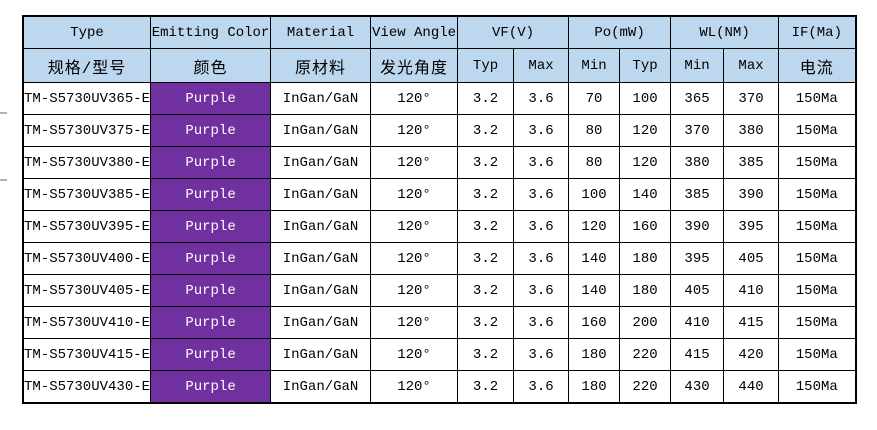  Describe the element at coordinates (321, 65) in the screenshot. I see `header-material-cn: 原材料` at that location.